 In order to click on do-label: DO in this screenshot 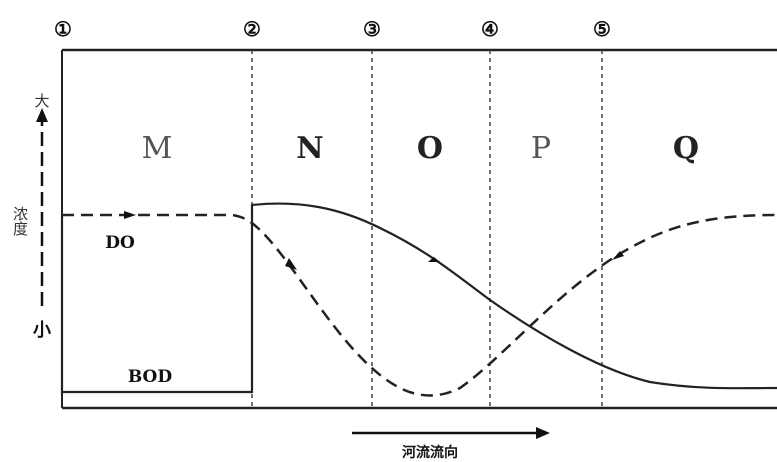, I will do `click(120, 243)`.